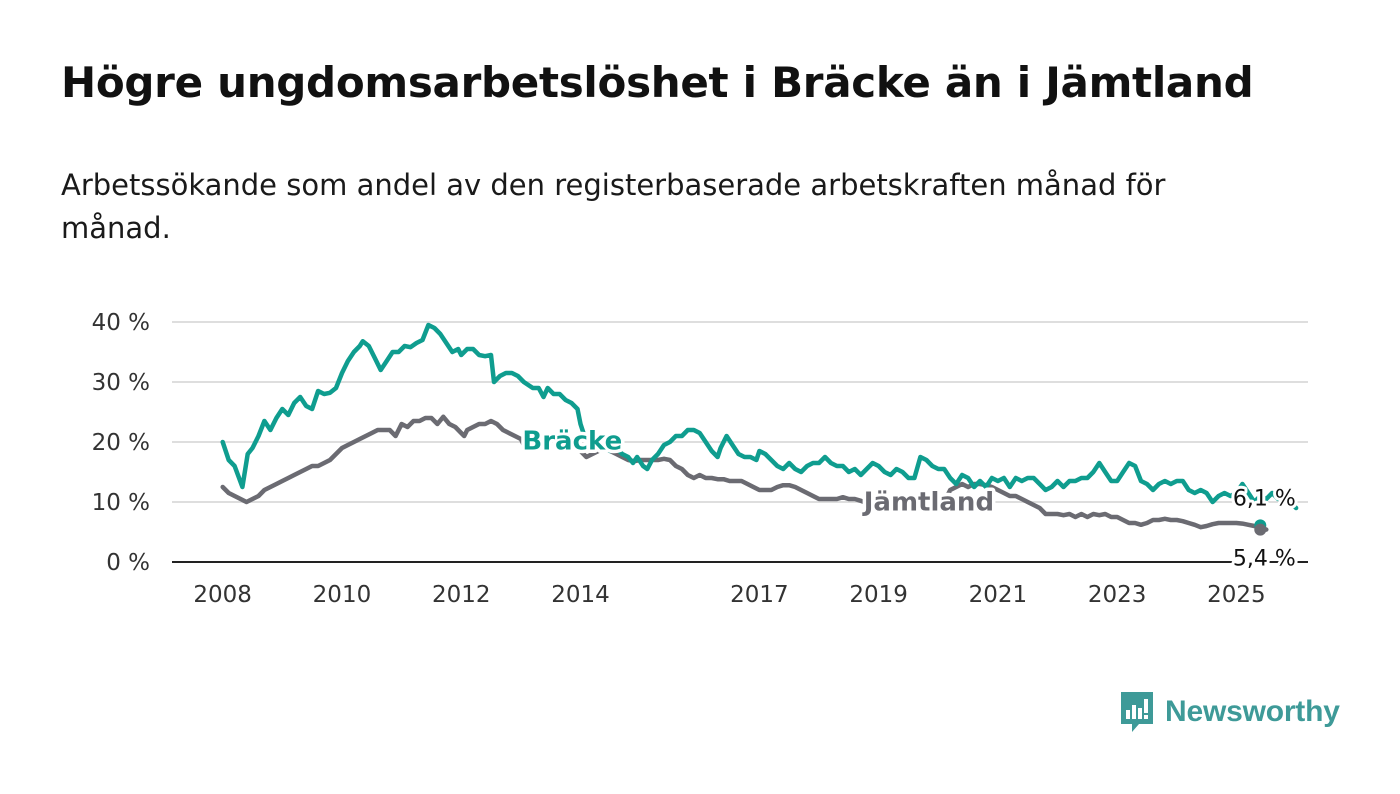  I want to click on y-tick-label: 40 %, so click(121, 323).